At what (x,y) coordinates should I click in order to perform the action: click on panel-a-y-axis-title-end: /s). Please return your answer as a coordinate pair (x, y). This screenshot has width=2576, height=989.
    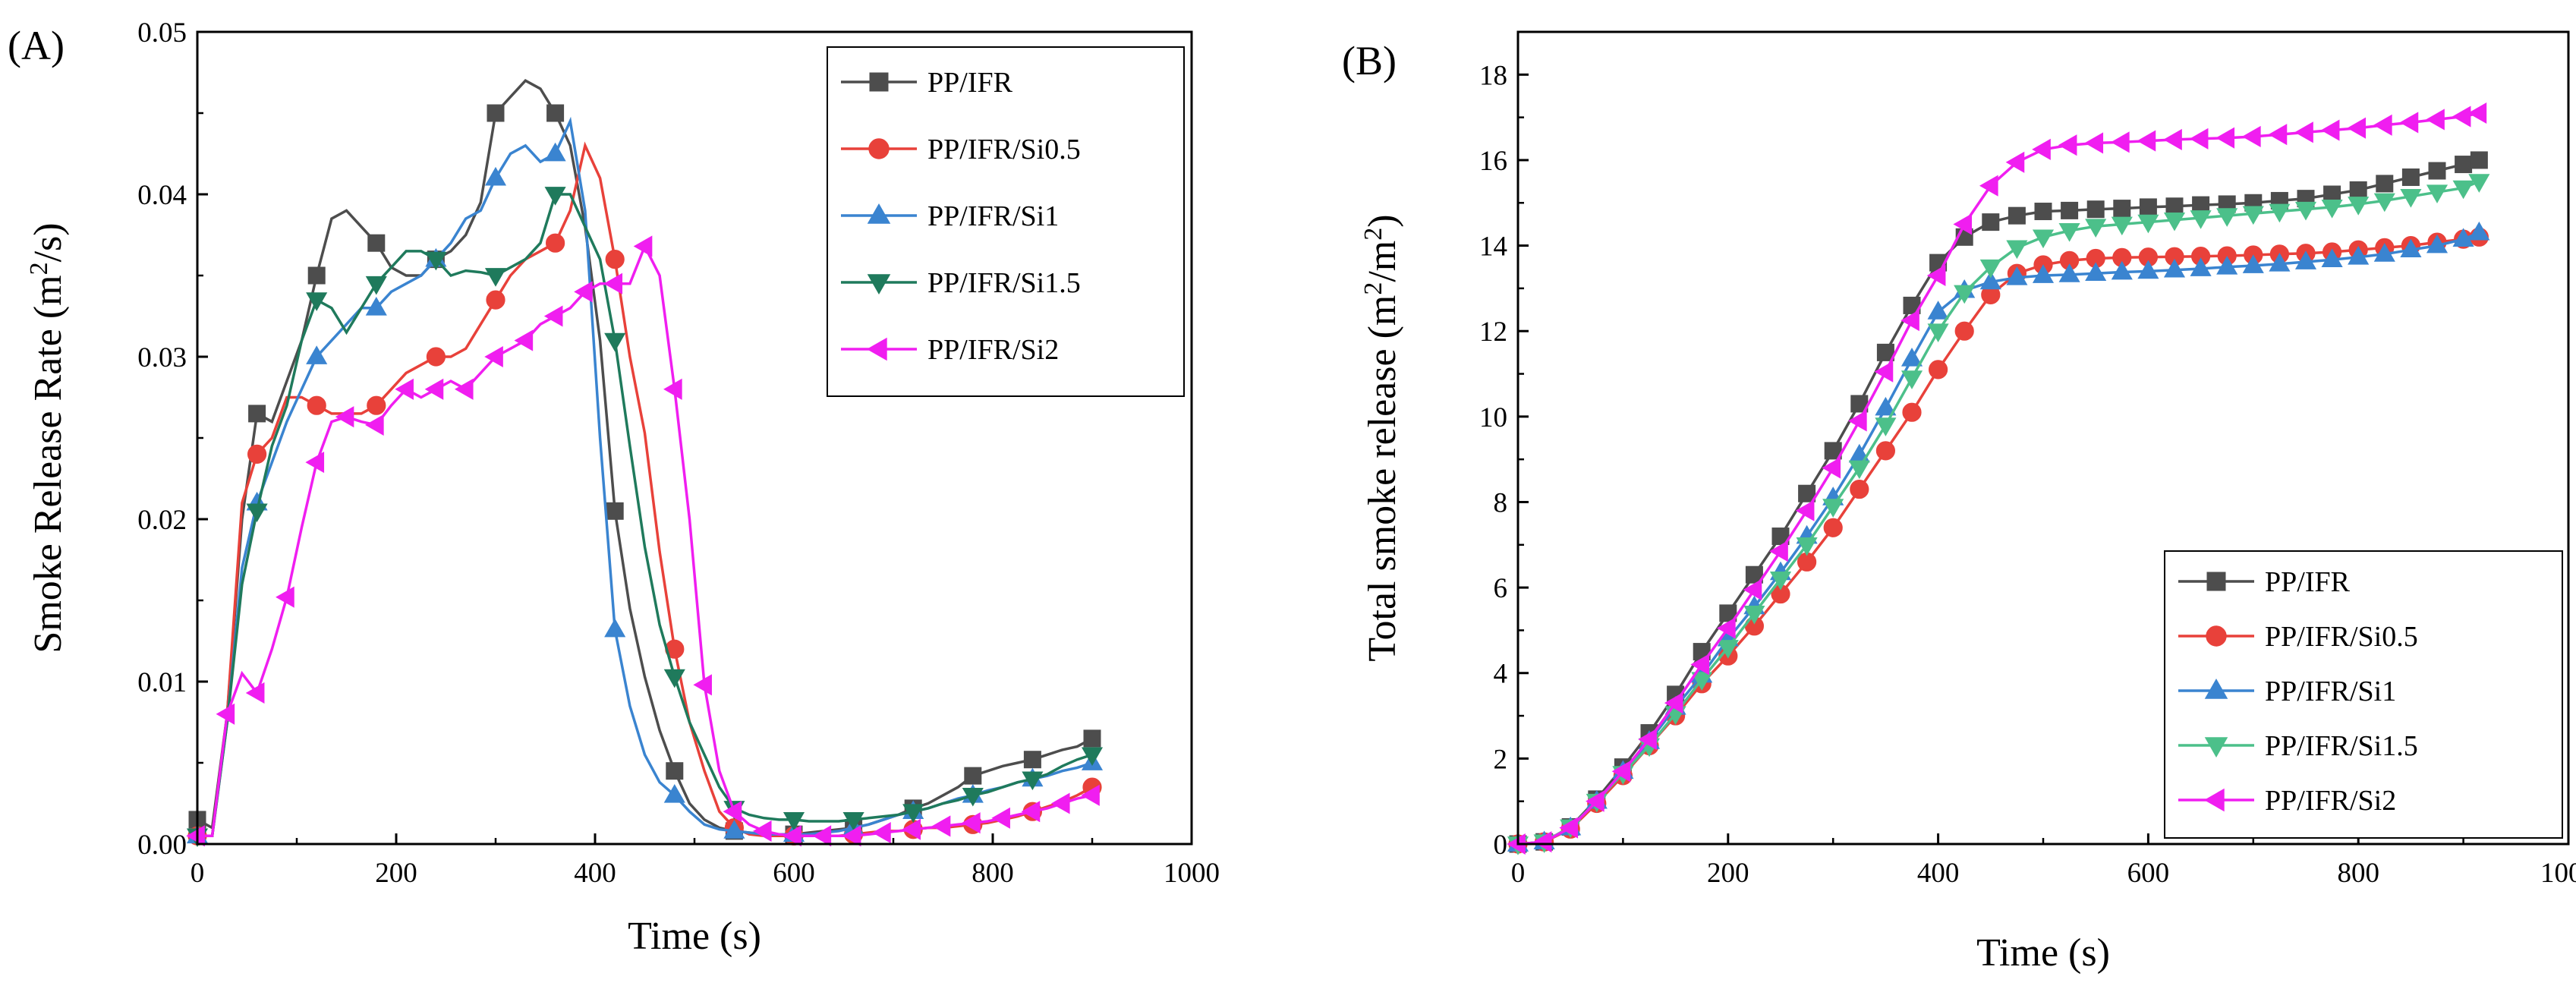
    Looking at the image, I should click on (48, 242).